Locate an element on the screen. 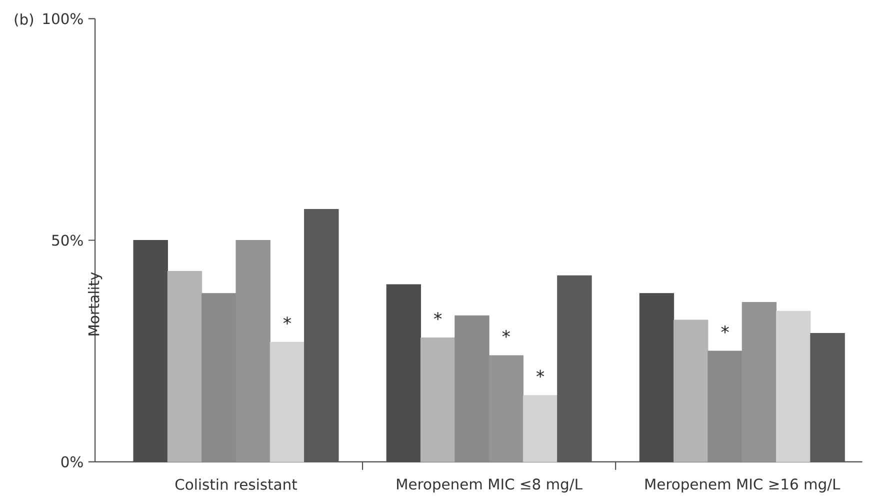  x-tick-label: Meropenem MIC ≥16 mg/L is located at coordinates (742, 485).